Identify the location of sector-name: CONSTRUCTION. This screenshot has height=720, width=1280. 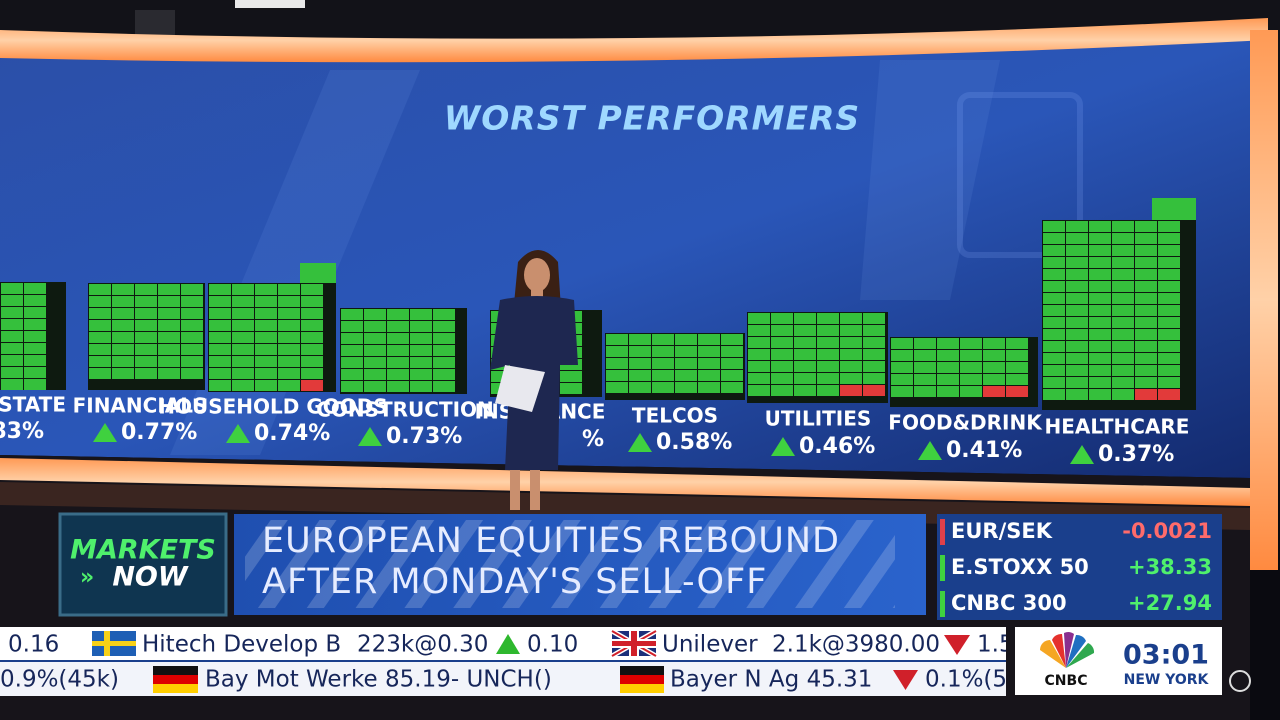
(405, 410).